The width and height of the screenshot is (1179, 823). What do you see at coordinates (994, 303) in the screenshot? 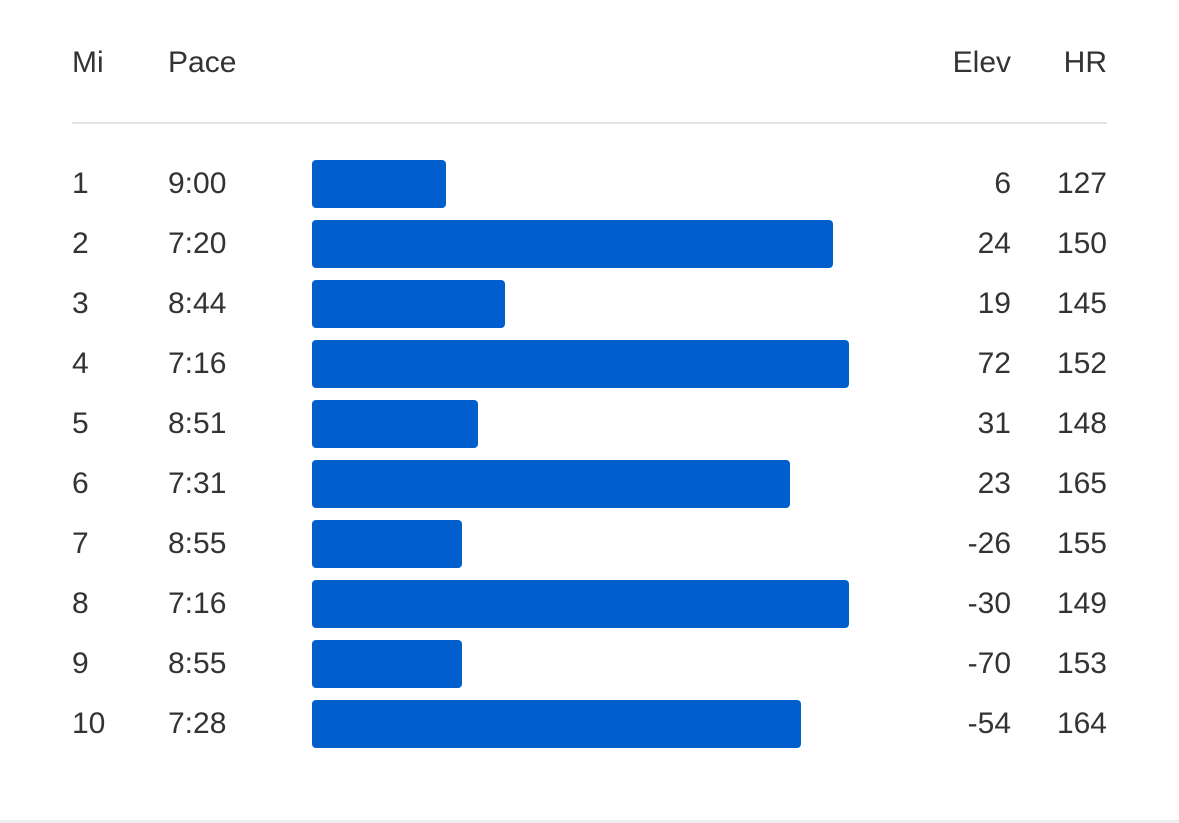
I see `split-elevation: 19` at bounding box center [994, 303].